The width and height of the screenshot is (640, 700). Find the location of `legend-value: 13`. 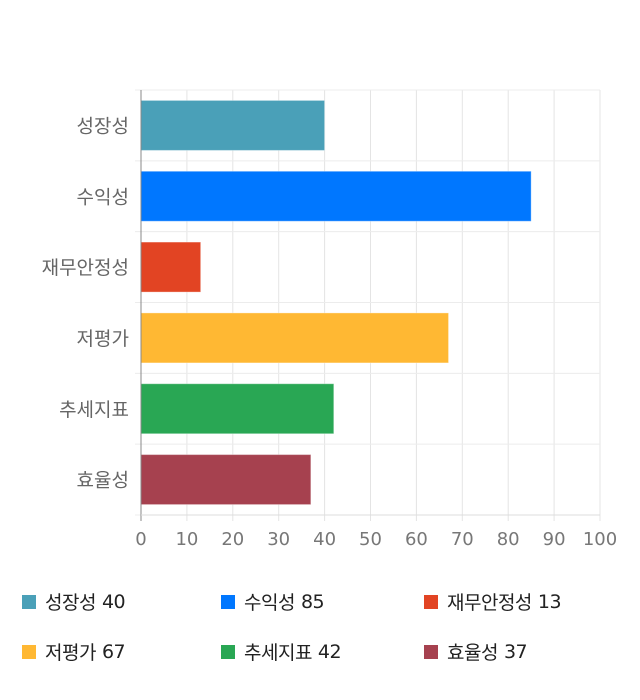

legend-value: 13 is located at coordinates (549, 601).